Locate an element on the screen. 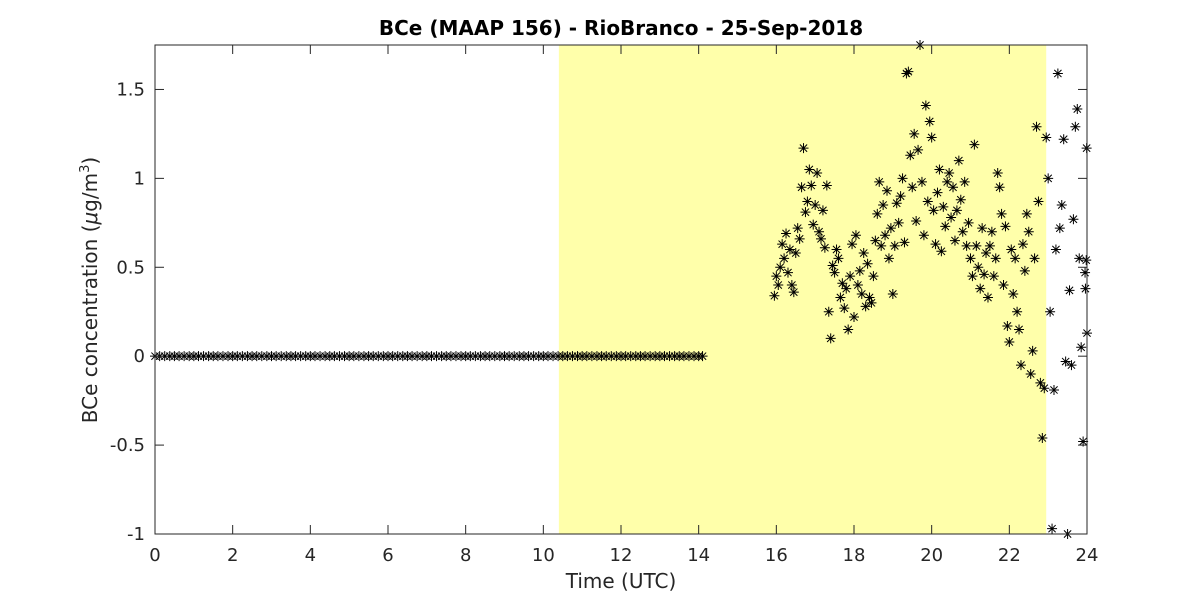 Image resolution: width=1200 pixels, height=600 pixels. x-tick-label: 22 is located at coordinates (1009, 555).